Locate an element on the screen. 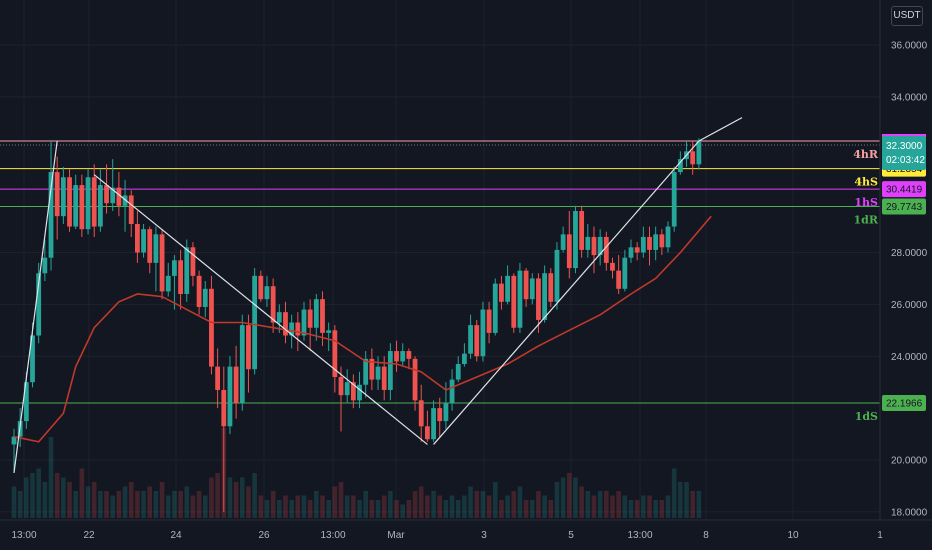  currency-button: USDT is located at coordinates (907, 16).